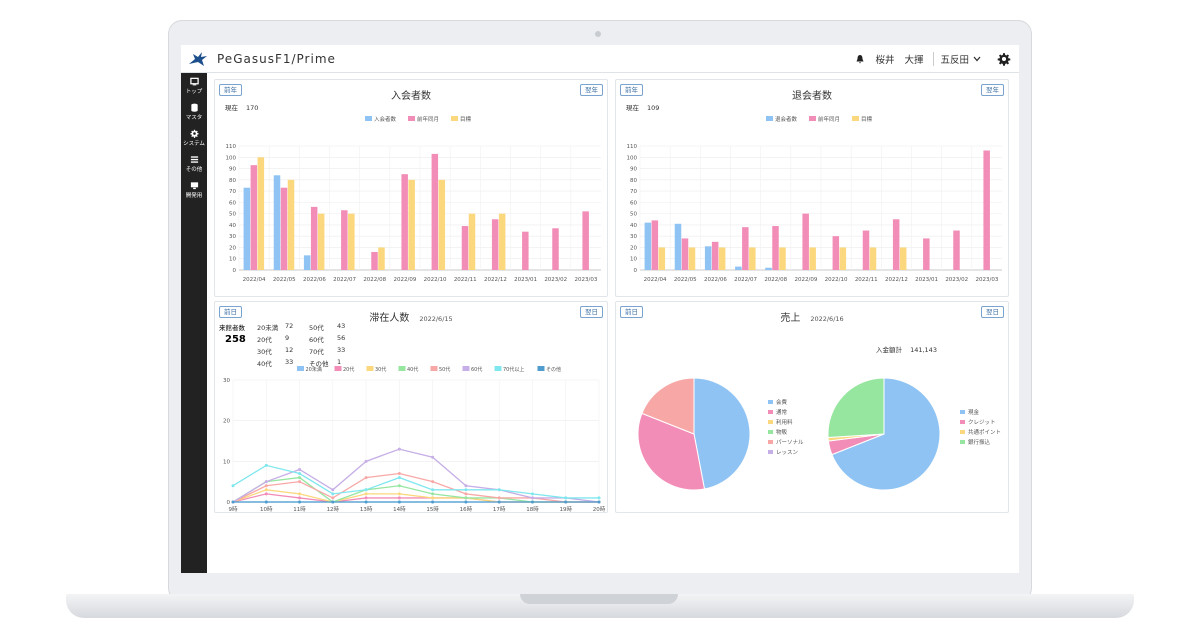 This screenshot has width=1200, height=644. What do you see at coordinates (977, 59) in the screenshot?
I see `chevron-down-icon` at bounding box center [977, 59].